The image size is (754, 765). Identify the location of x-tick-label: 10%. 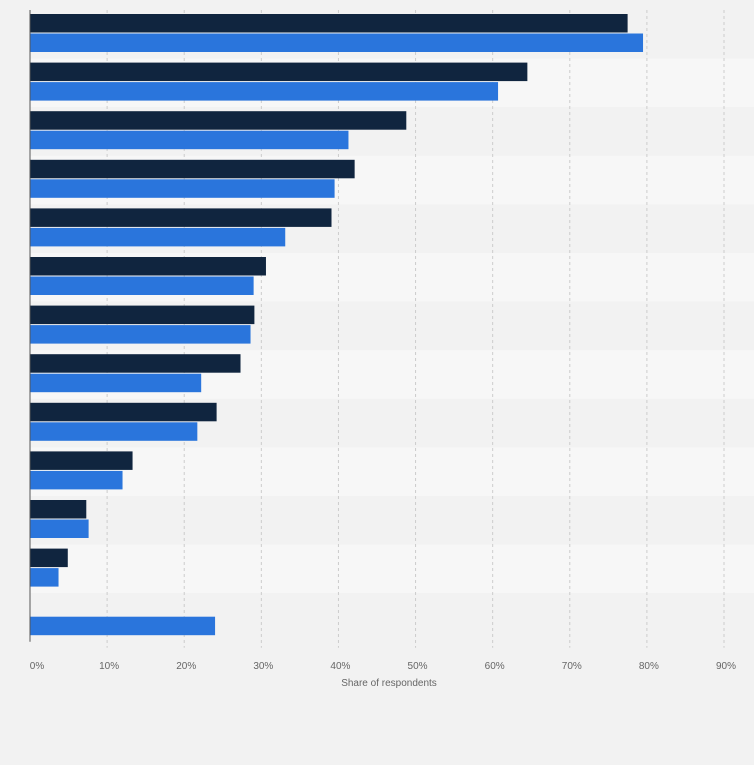
(109, 666).